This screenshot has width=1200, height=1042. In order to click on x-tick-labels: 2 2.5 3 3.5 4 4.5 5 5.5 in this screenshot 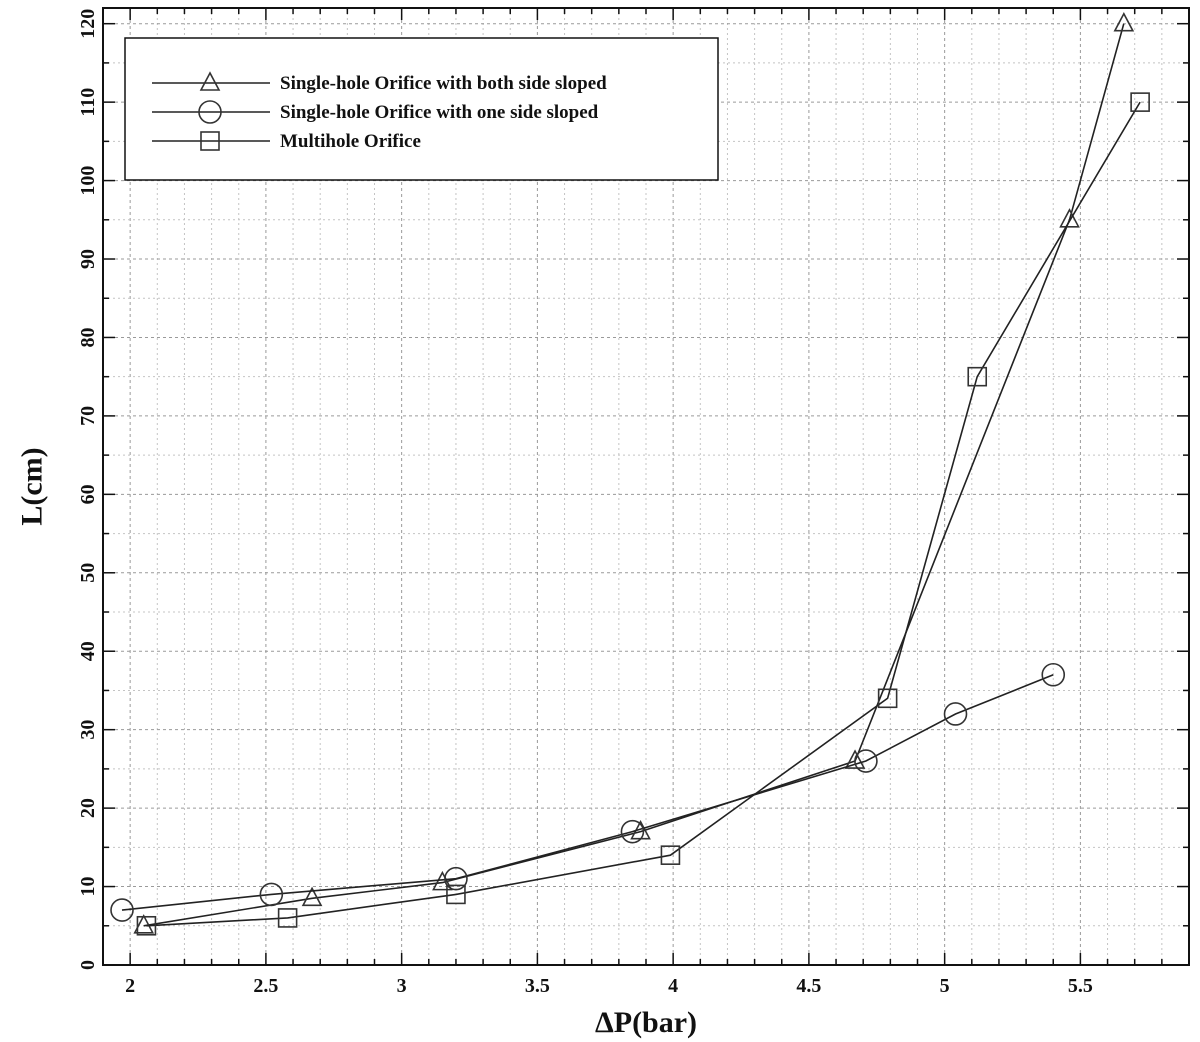, I will do `click(609, 986)`.